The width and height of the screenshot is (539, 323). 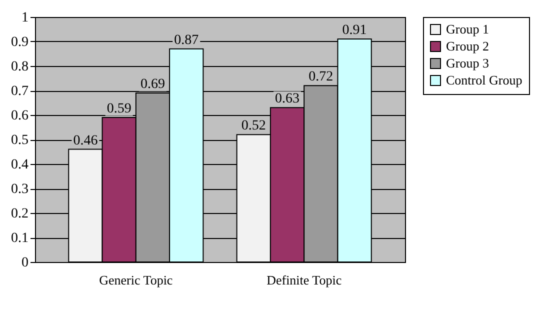 What do you see at coordinates (19, 165) in the screenshot?
I see `y-tick-label: 0.4` at bounding box center [19, 165].